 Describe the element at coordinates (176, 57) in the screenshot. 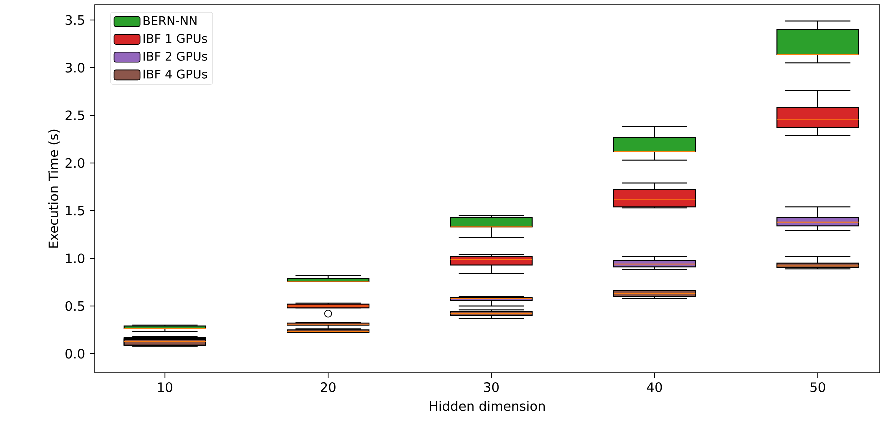

I see `legend-label: IBF 2 GPUs` at that location.